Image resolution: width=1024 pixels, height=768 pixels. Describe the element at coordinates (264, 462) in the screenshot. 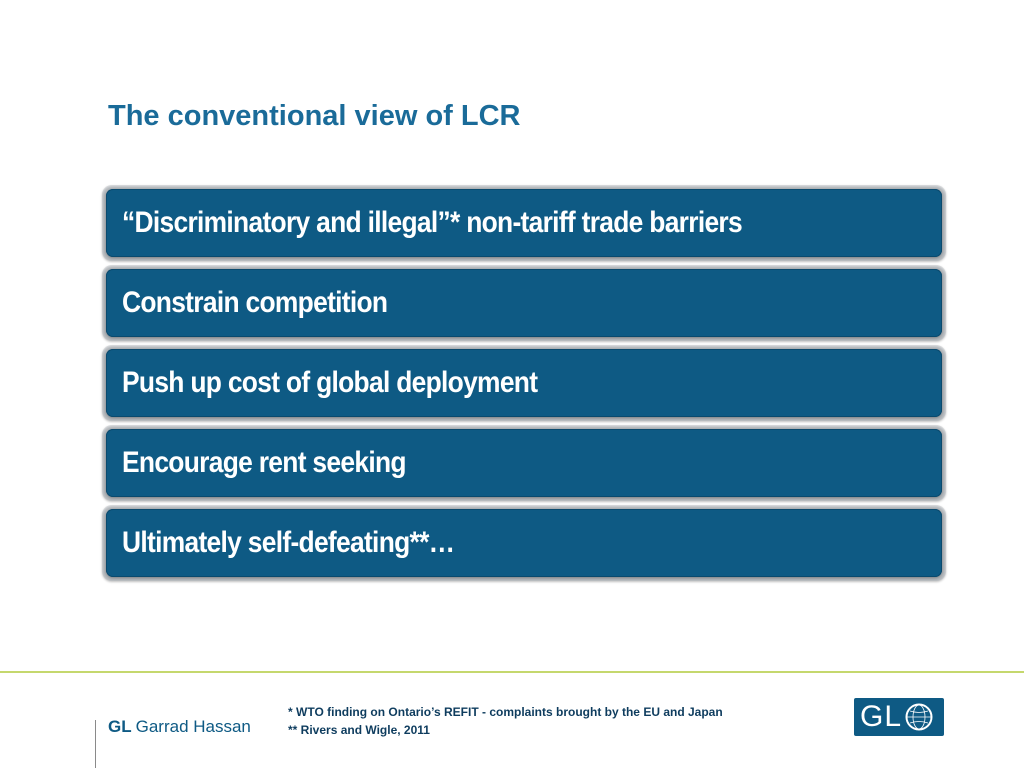

I see `point-label: Encourage rent seeking` at that location.